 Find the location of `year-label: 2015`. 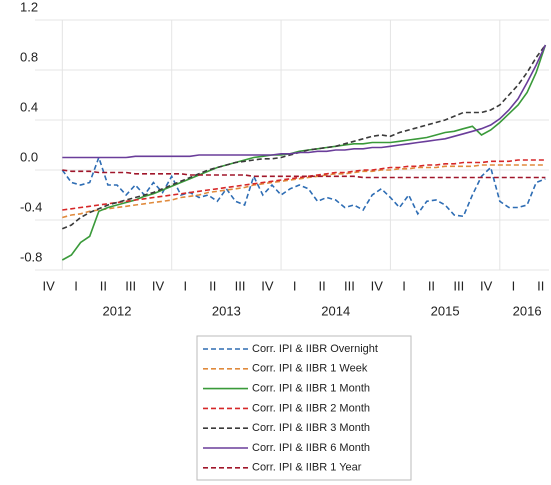

year-label: 2015 is located at coordinates (445, 310).